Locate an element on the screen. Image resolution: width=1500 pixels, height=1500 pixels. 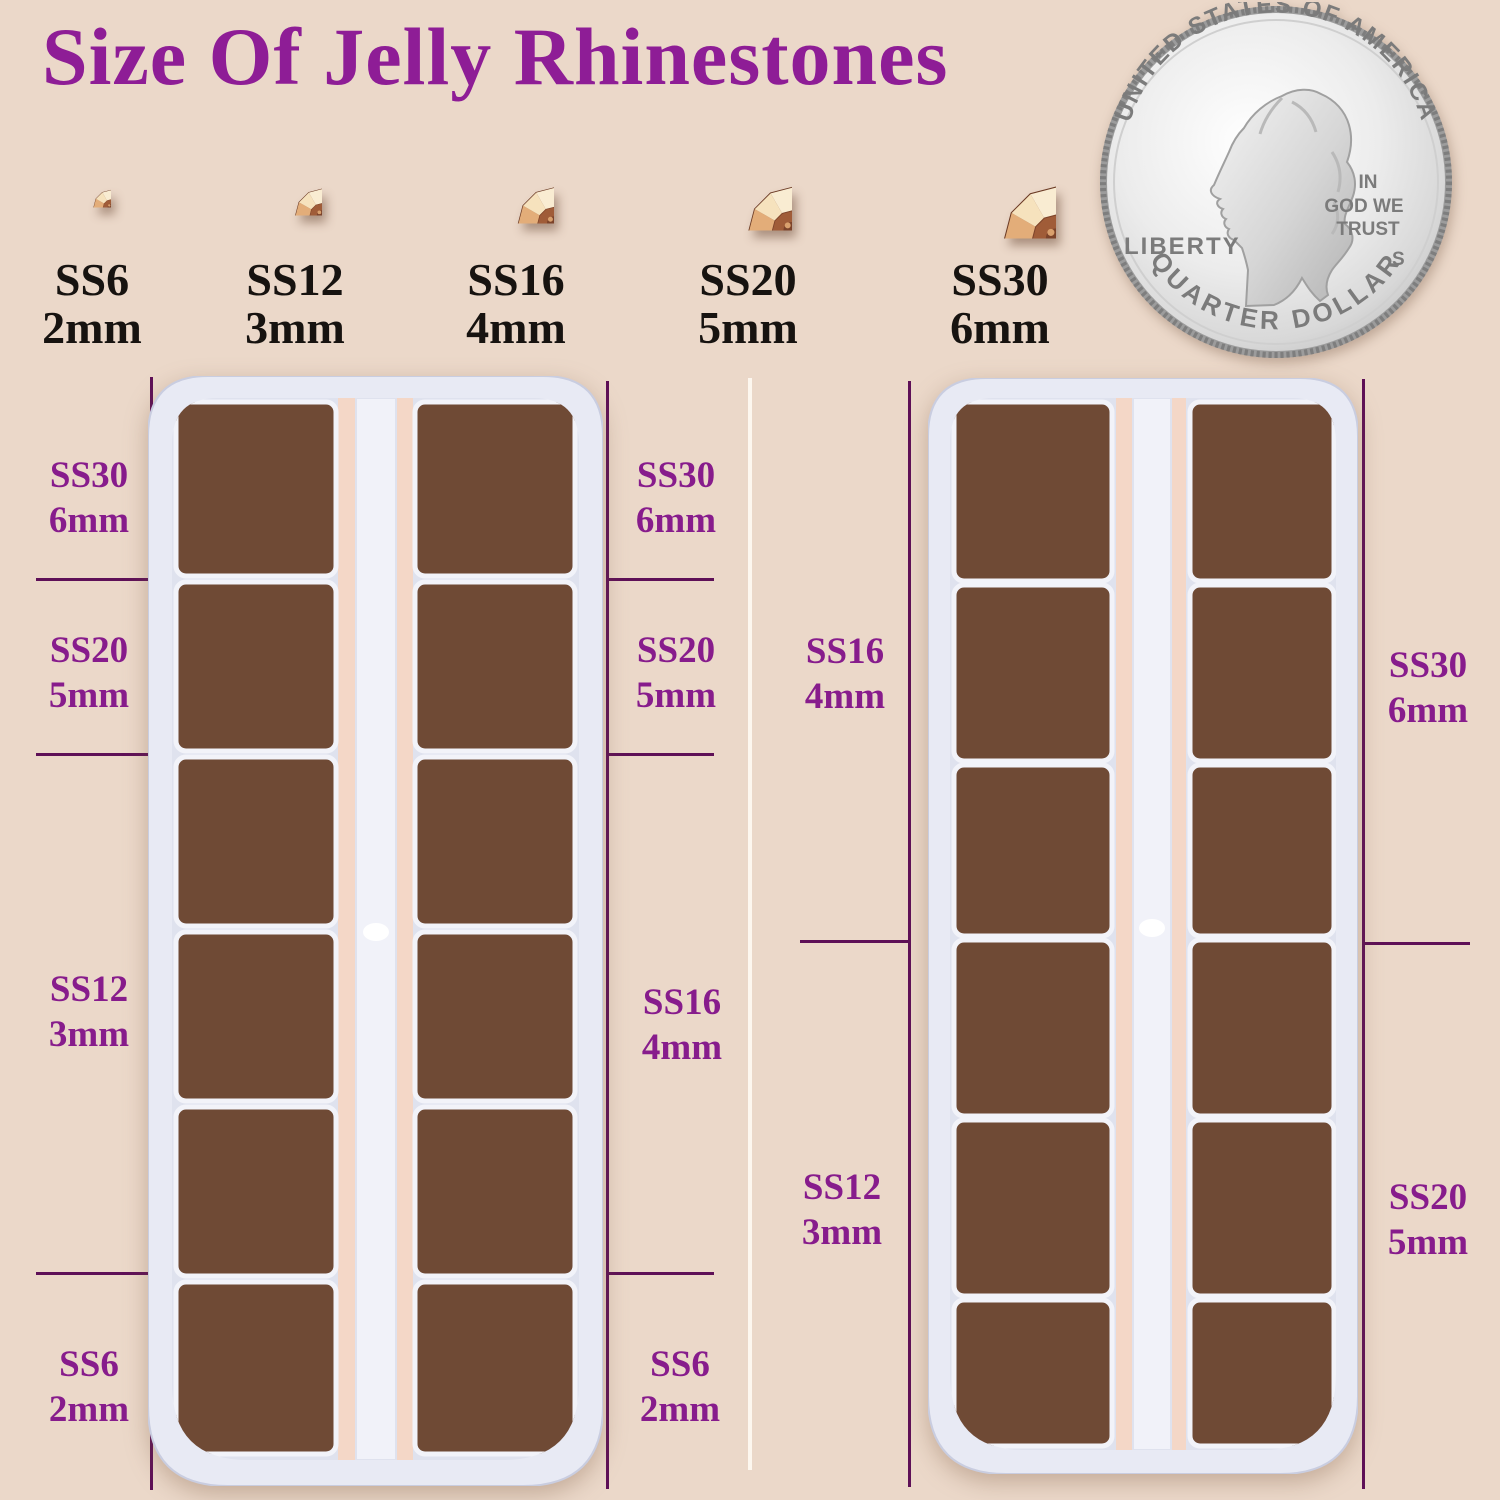
cell-r5-ss16 is located at coordinates (495, 1191).